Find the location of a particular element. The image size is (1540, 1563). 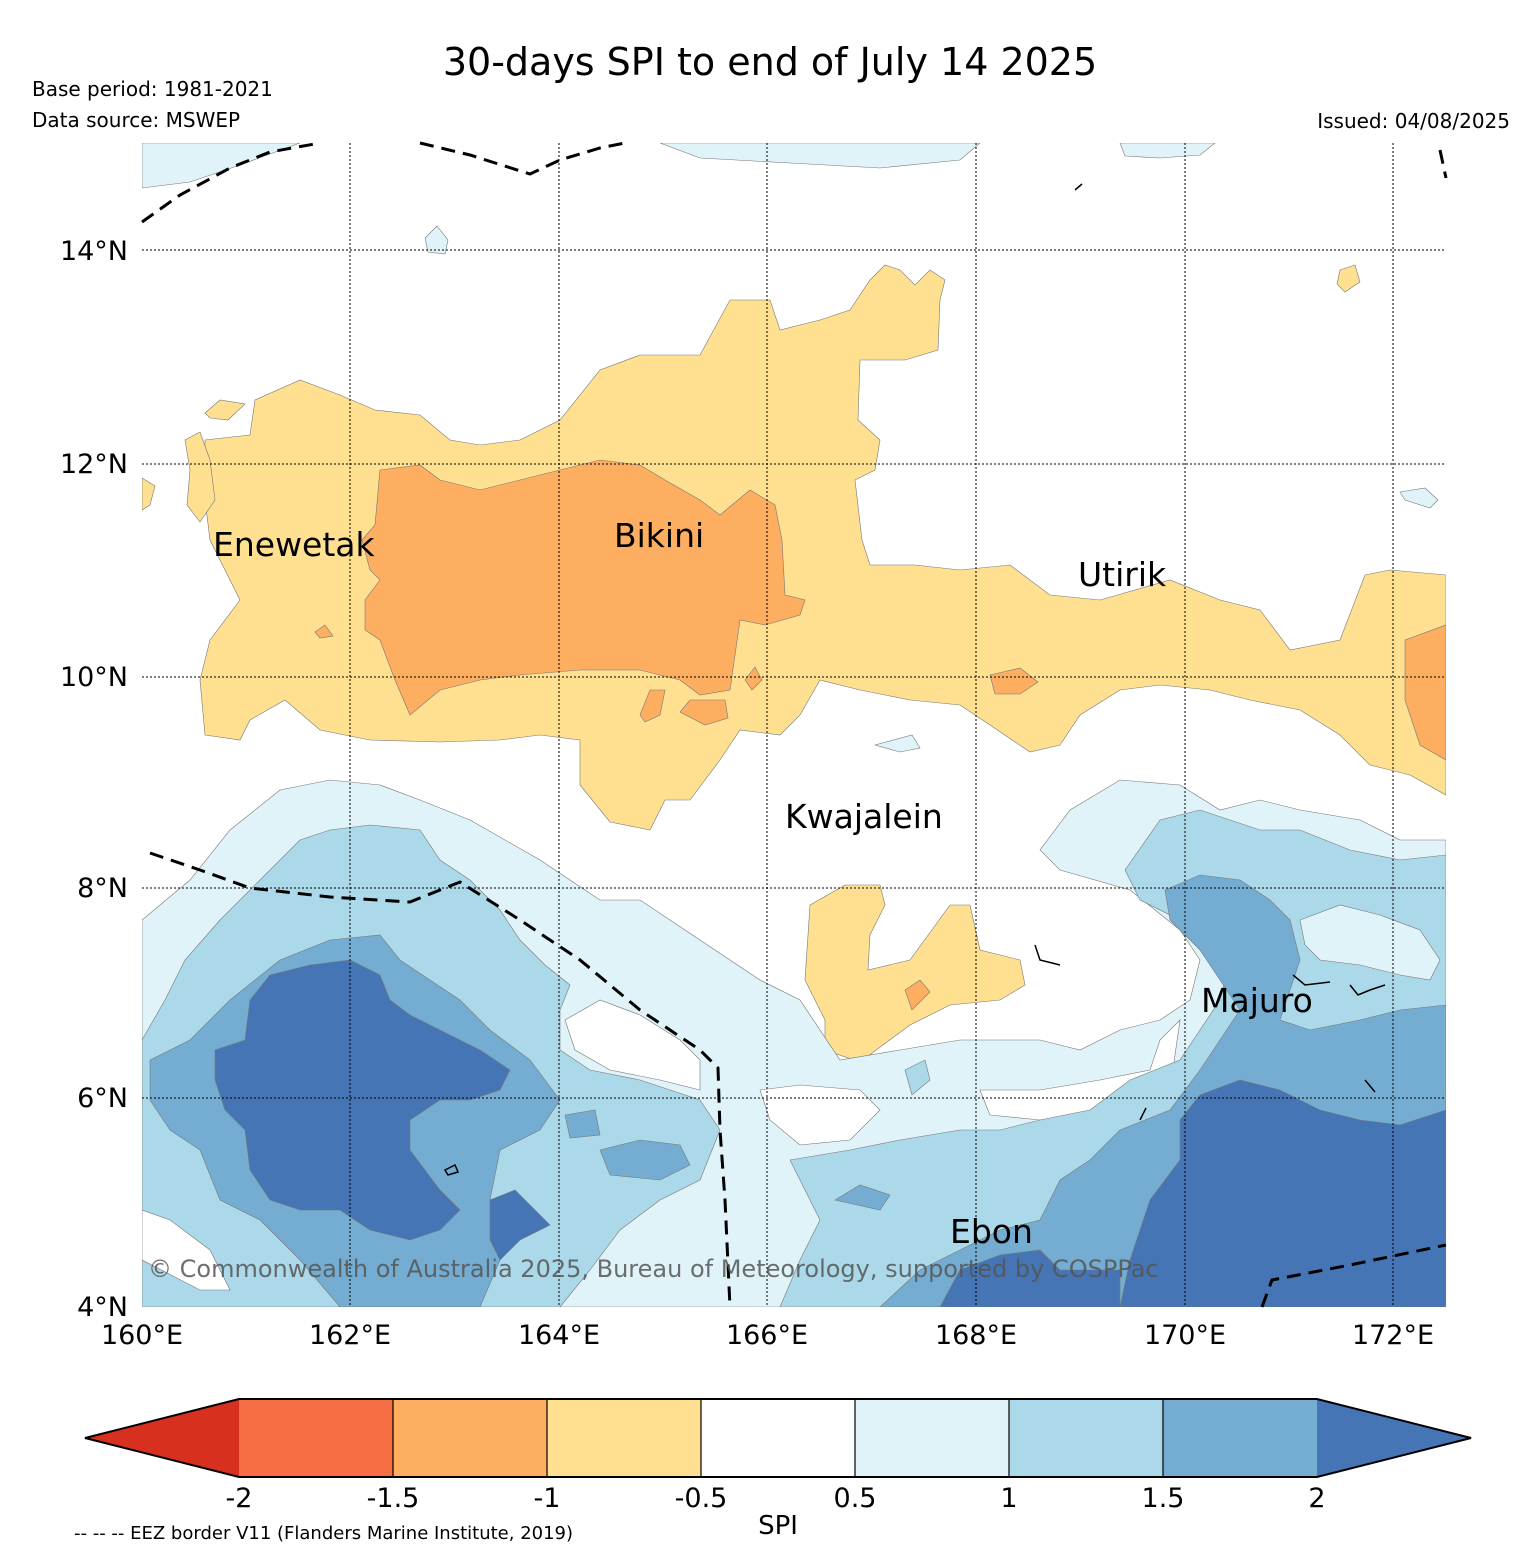

lat-tick-label: 12°N is located at coordinates (94, 464).